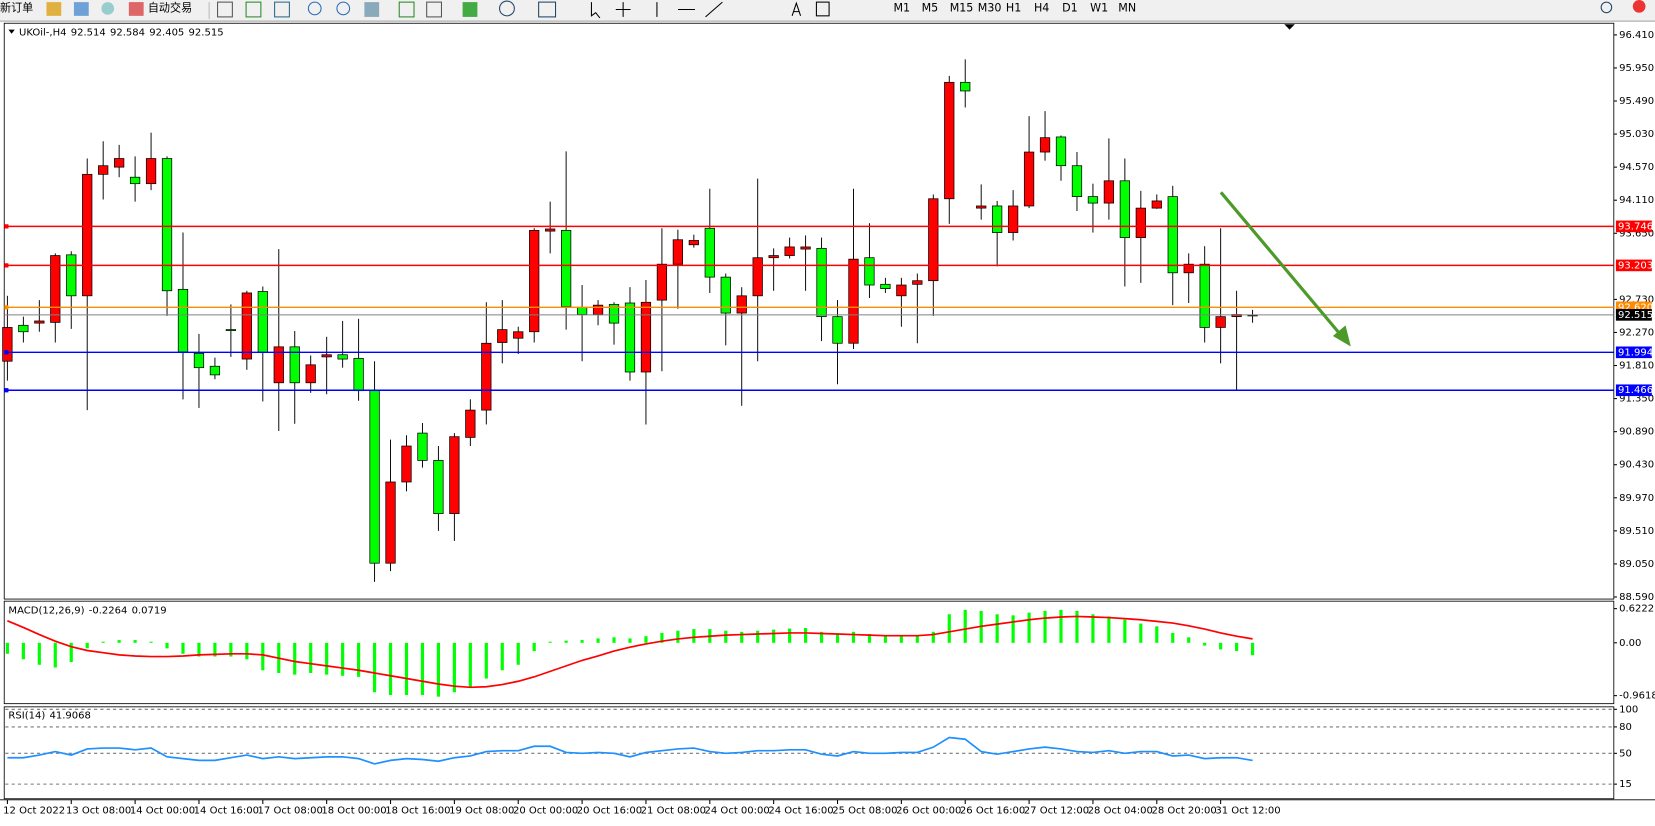  Describe the element at coordinates (16, 7) in the screenshot. I see `new-order-button: 新订单` at that location.